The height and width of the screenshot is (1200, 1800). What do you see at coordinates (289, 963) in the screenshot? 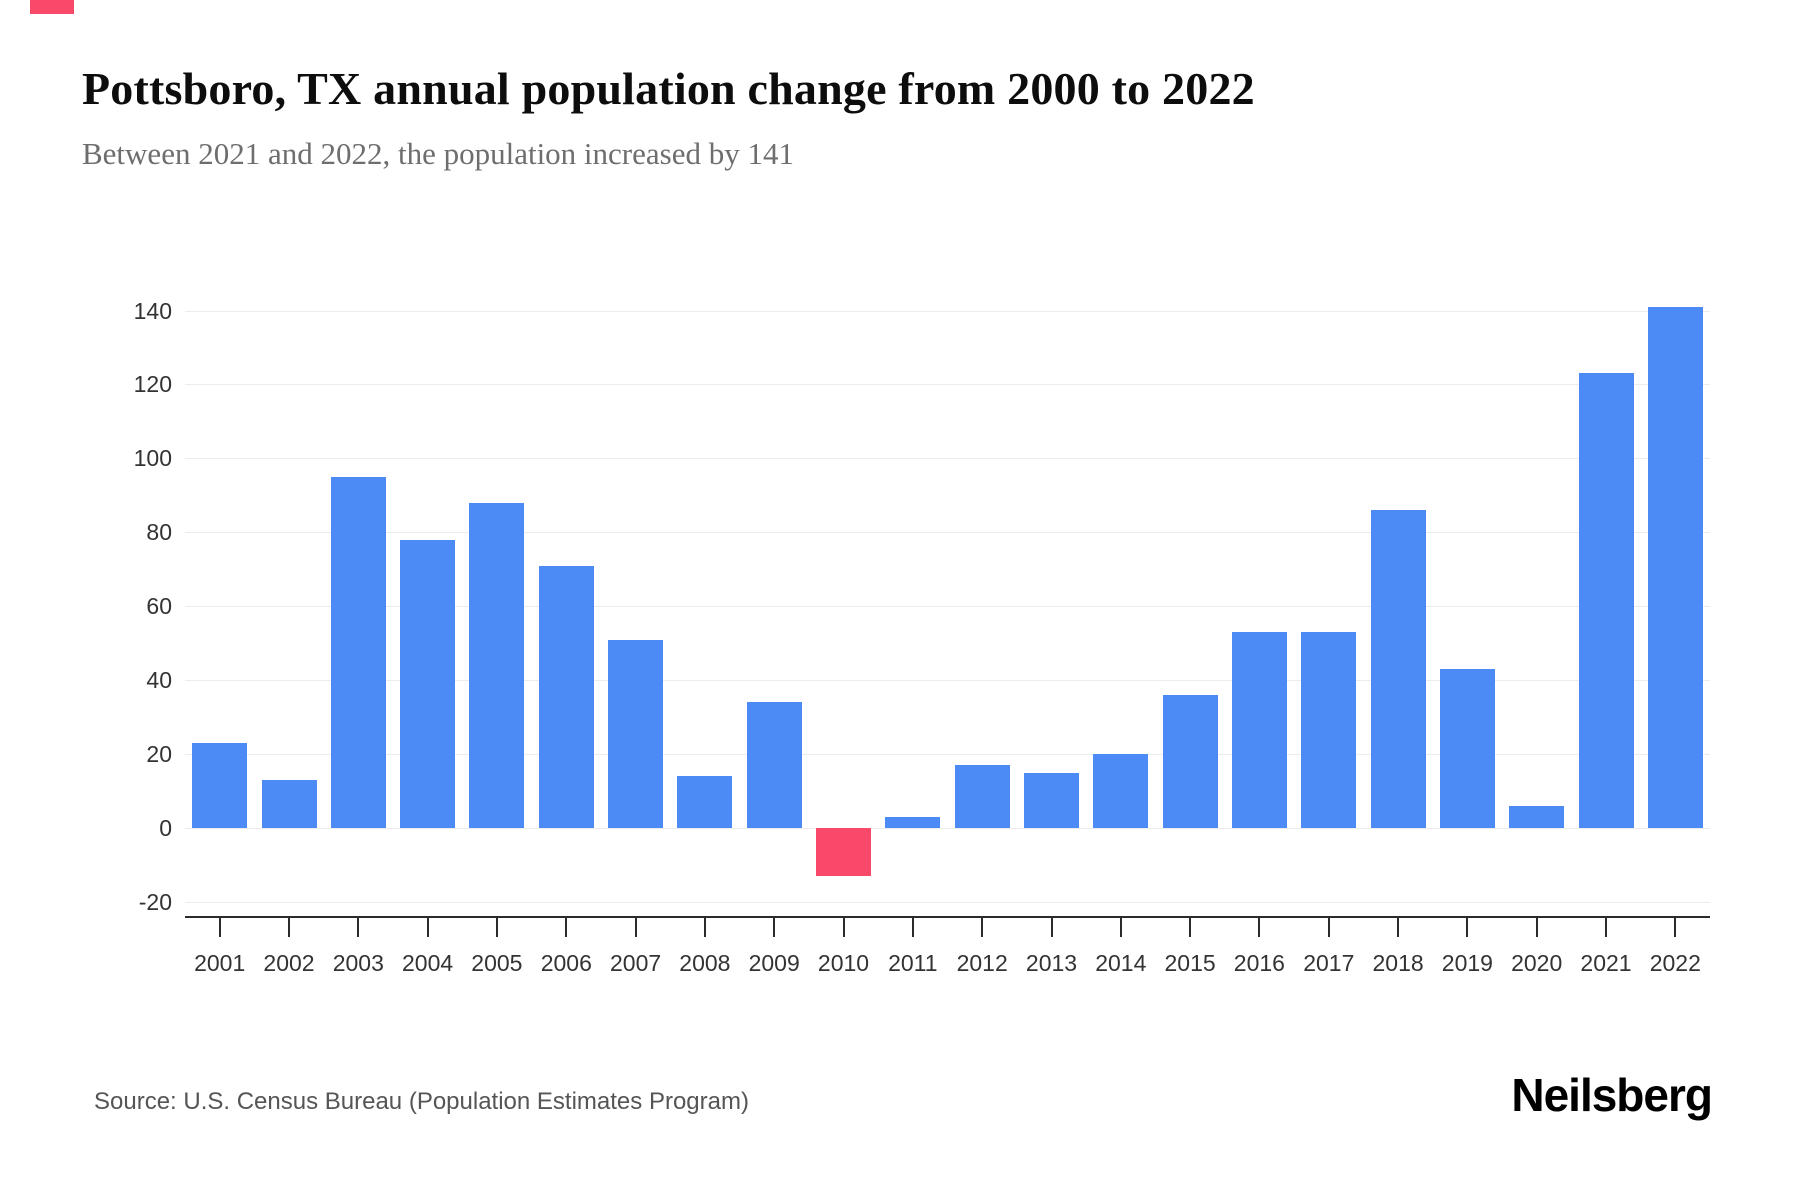
I see `x-axis-label: 2002` at bounding box center [289, 963].